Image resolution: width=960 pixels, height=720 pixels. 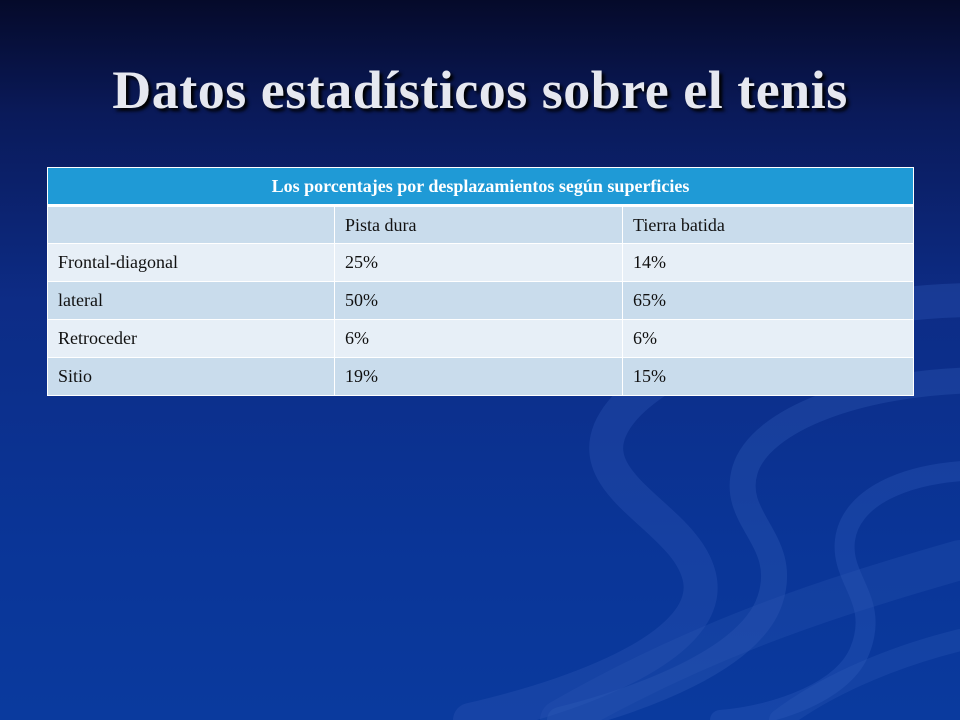 I want to click on cell-tierra-batida: 15%, so click(x=768, y=376).